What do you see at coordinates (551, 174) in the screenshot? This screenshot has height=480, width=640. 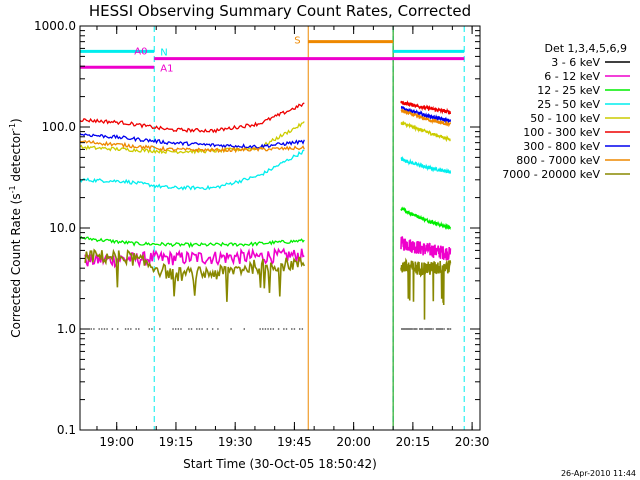 I see `legend-entry-8: 7000 - 20000 keV` at bounding box center [551, 174].